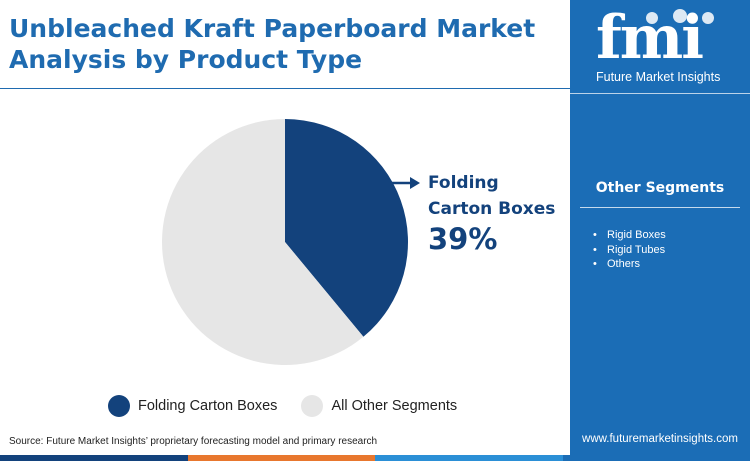 The image size is (750, 461). I want to click on other-segments-divider, so click(660, 207).